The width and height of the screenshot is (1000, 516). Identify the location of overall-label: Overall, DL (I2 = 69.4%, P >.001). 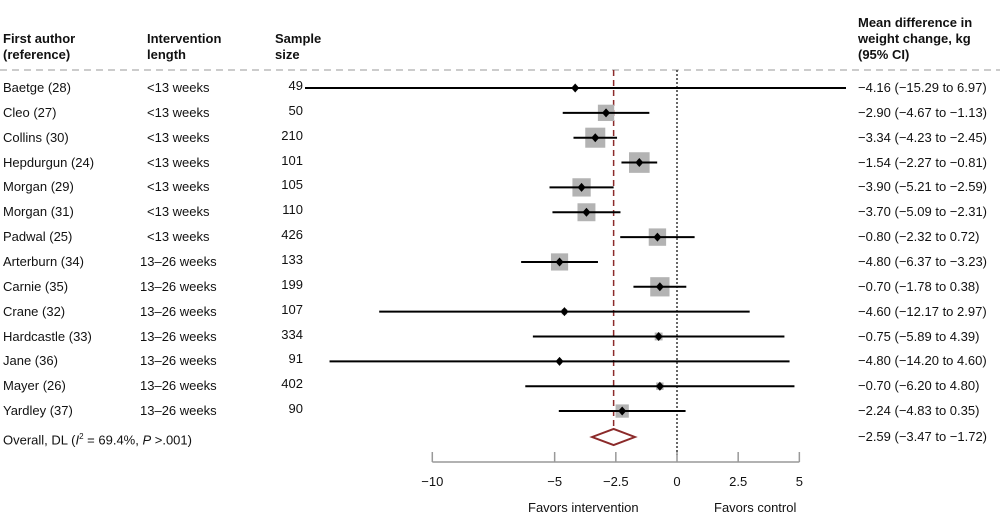
(97, 438).